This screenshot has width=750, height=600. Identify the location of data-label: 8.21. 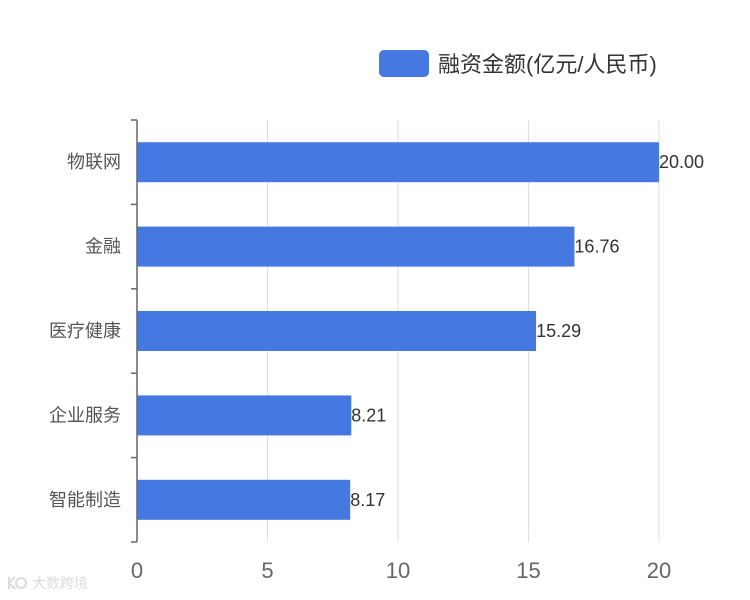
(368, 415).